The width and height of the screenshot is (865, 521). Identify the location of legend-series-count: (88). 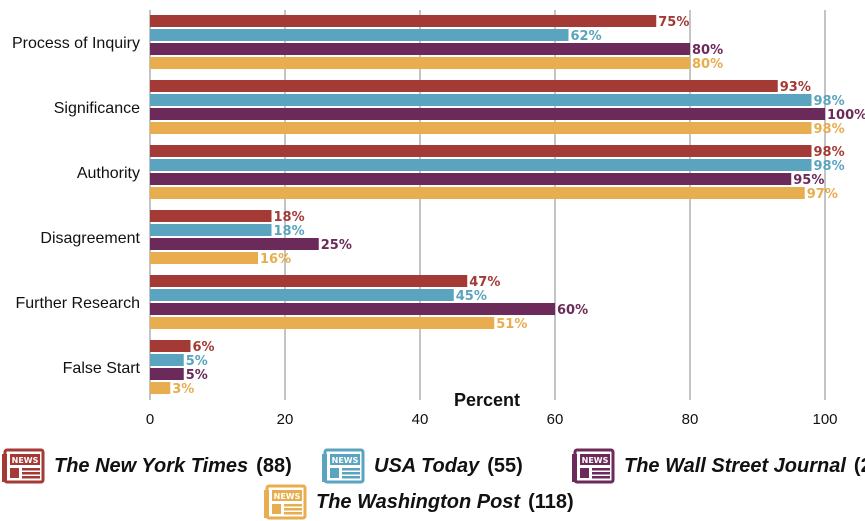
(274, 465).